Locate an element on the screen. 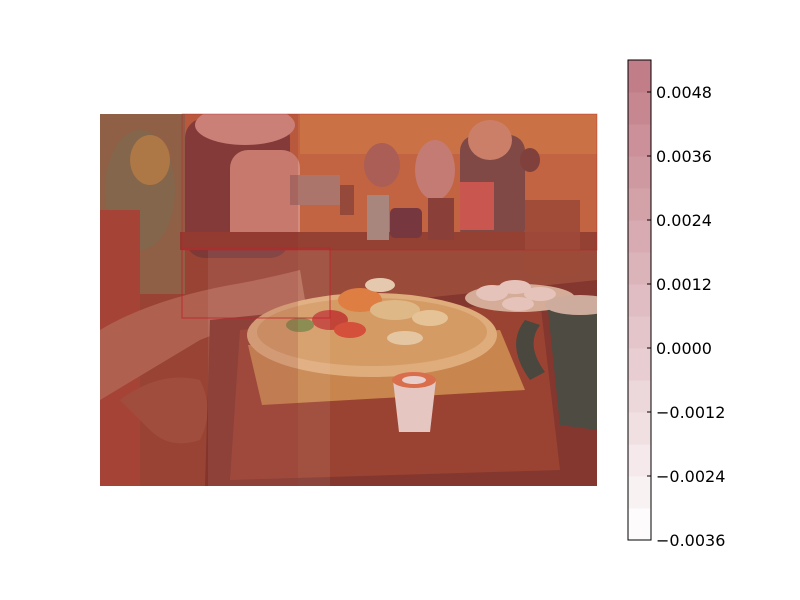 The height and width of the screenshot is (600, 800). colorbar-tick-label: −0.0012 is located at coordinates (690, 412).